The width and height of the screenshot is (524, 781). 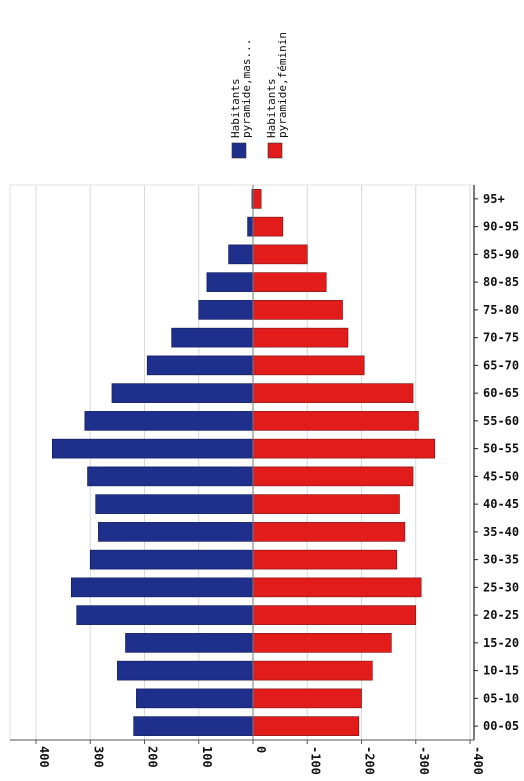 I want to click on value-tick-label: -400, so click(x=478, y=760).